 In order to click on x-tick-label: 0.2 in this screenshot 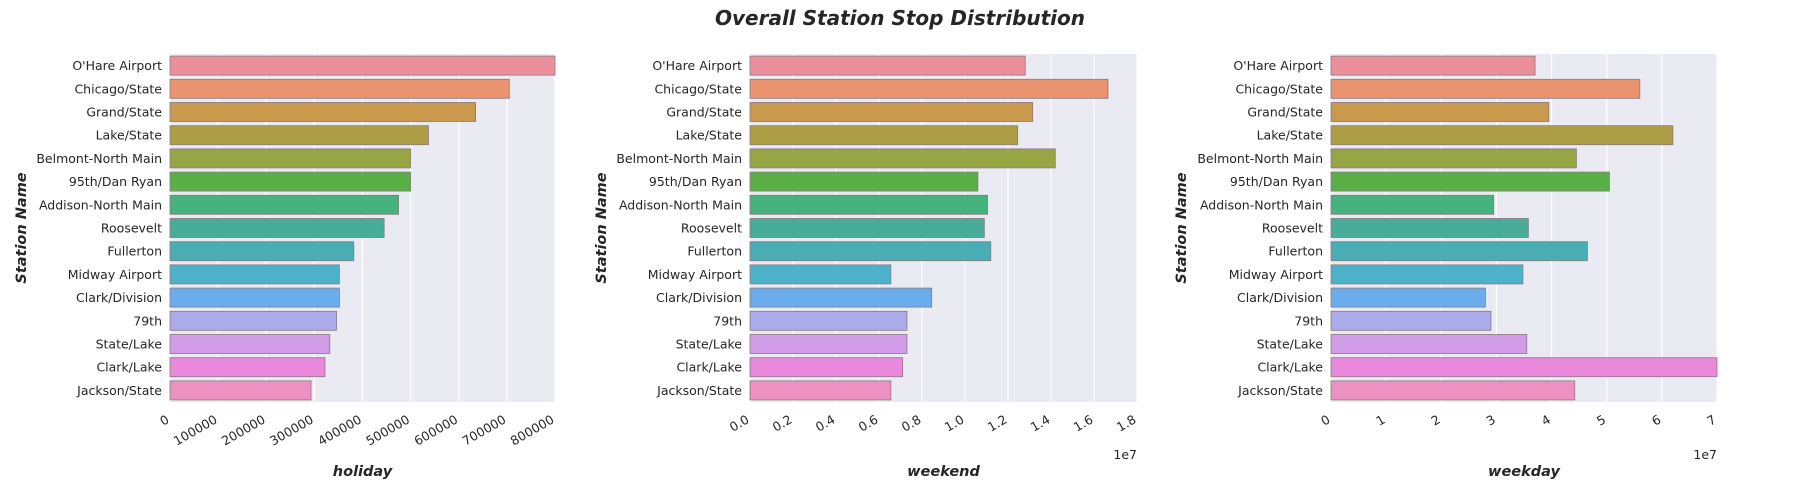, I will do `click(782, 423)`.